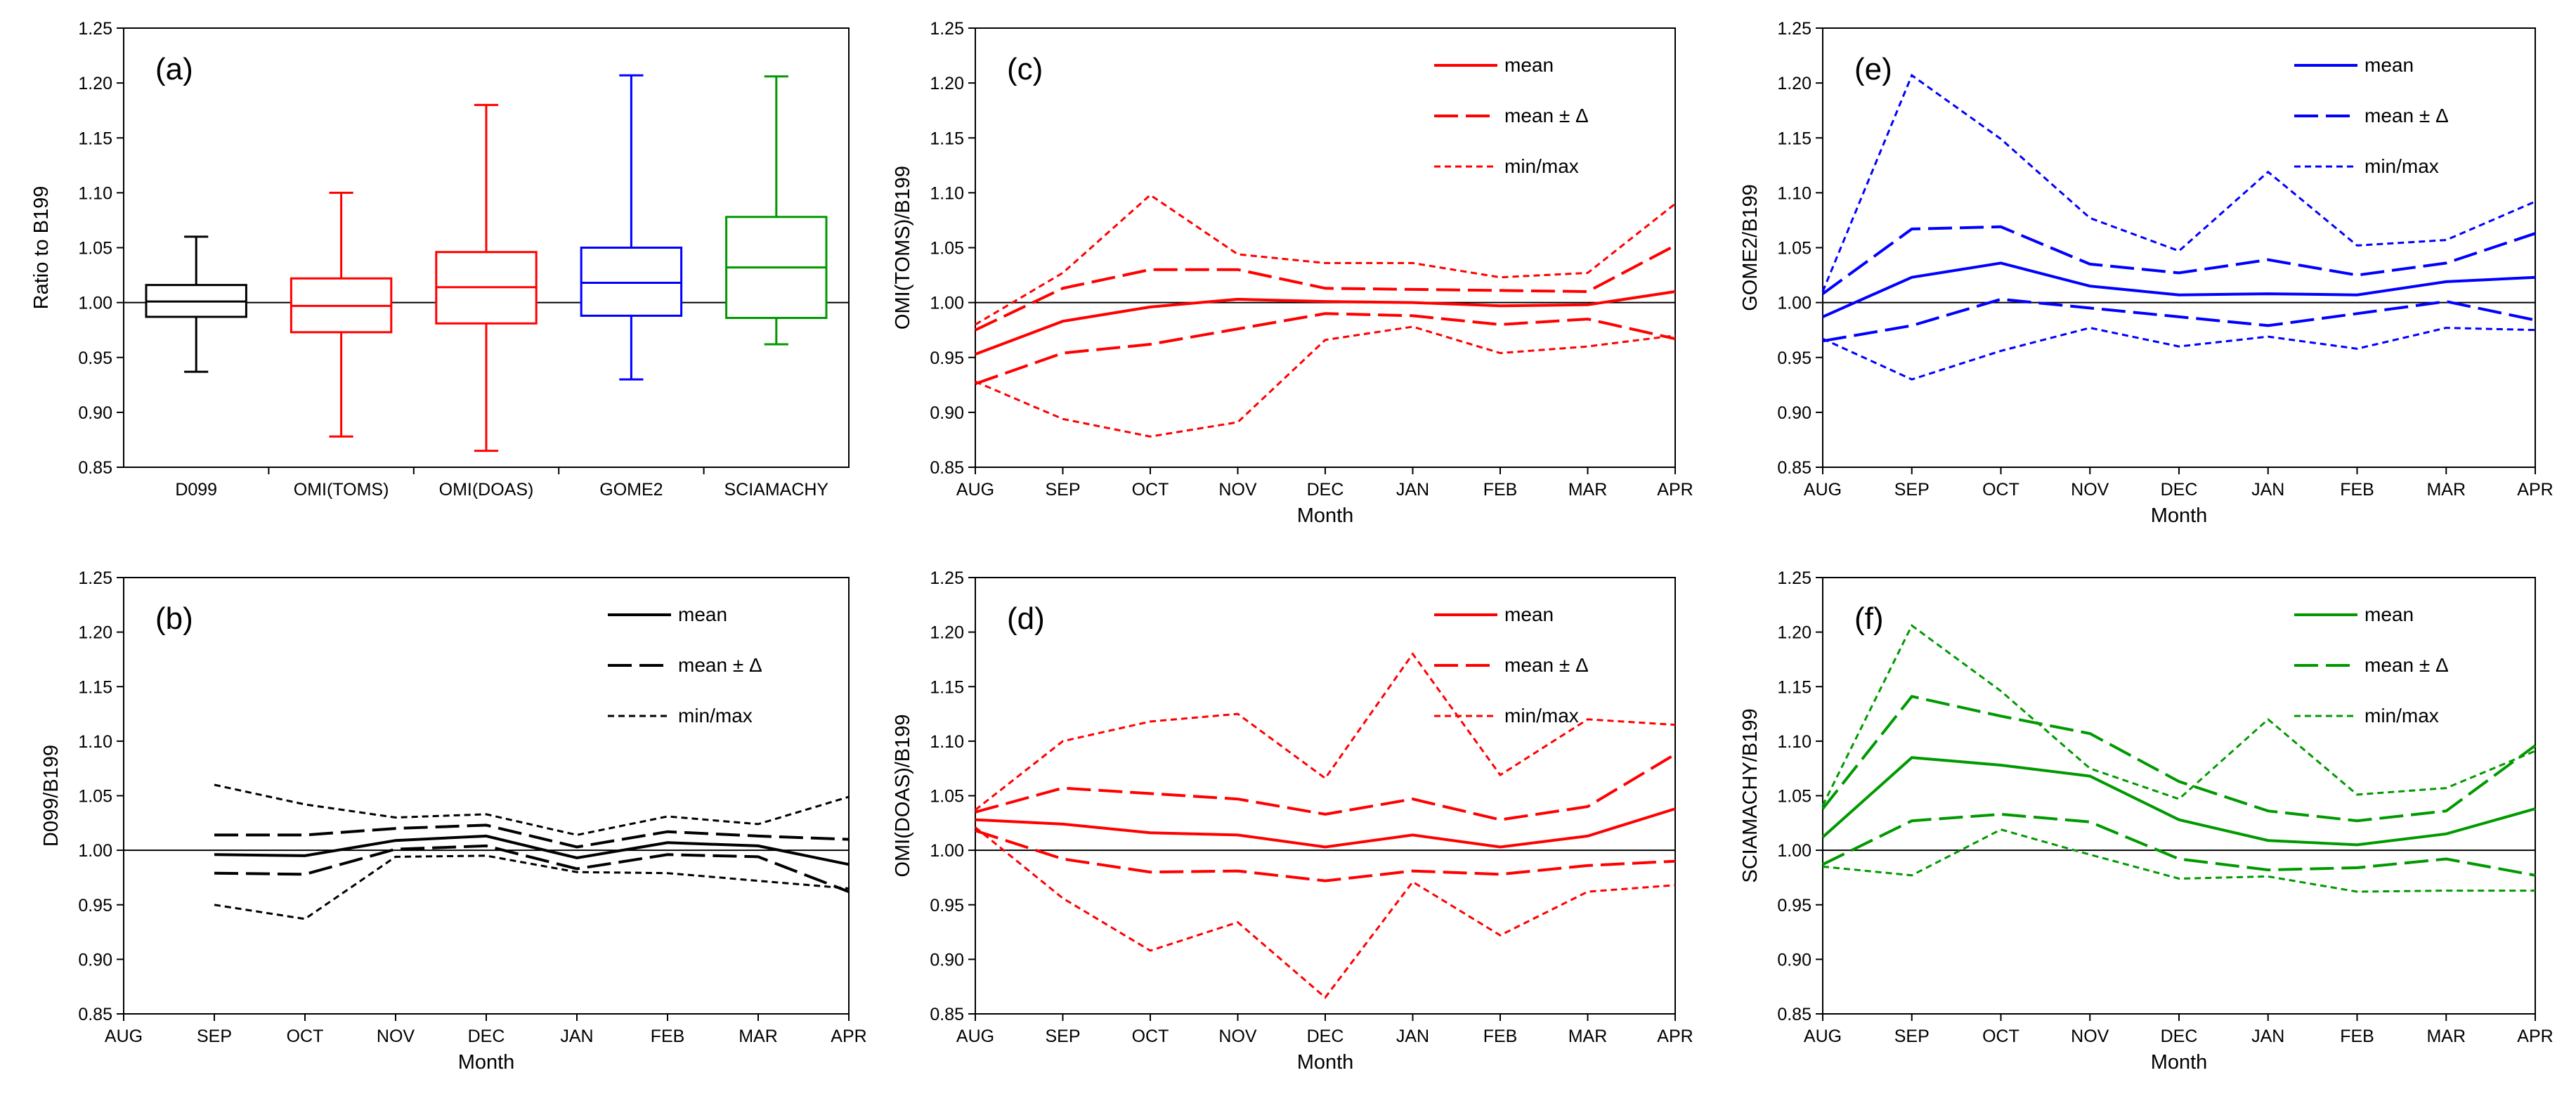 This screenshot has width=2576, height=1101. Describe the element at coordinates (2389, 65) in the screenshot. I see `legend-label: mean` at that location.